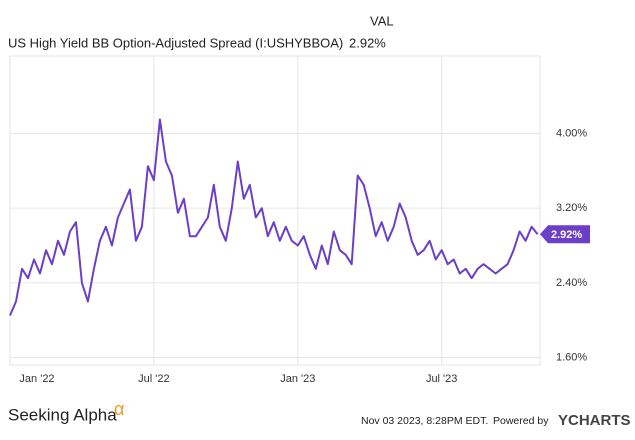 The width and height of the screenshot is (635, 440). What do you see at coordinates (571, 133) in the screenshot?
I see `y-tick-label: 4.00%` at bounding box center [571, 133].